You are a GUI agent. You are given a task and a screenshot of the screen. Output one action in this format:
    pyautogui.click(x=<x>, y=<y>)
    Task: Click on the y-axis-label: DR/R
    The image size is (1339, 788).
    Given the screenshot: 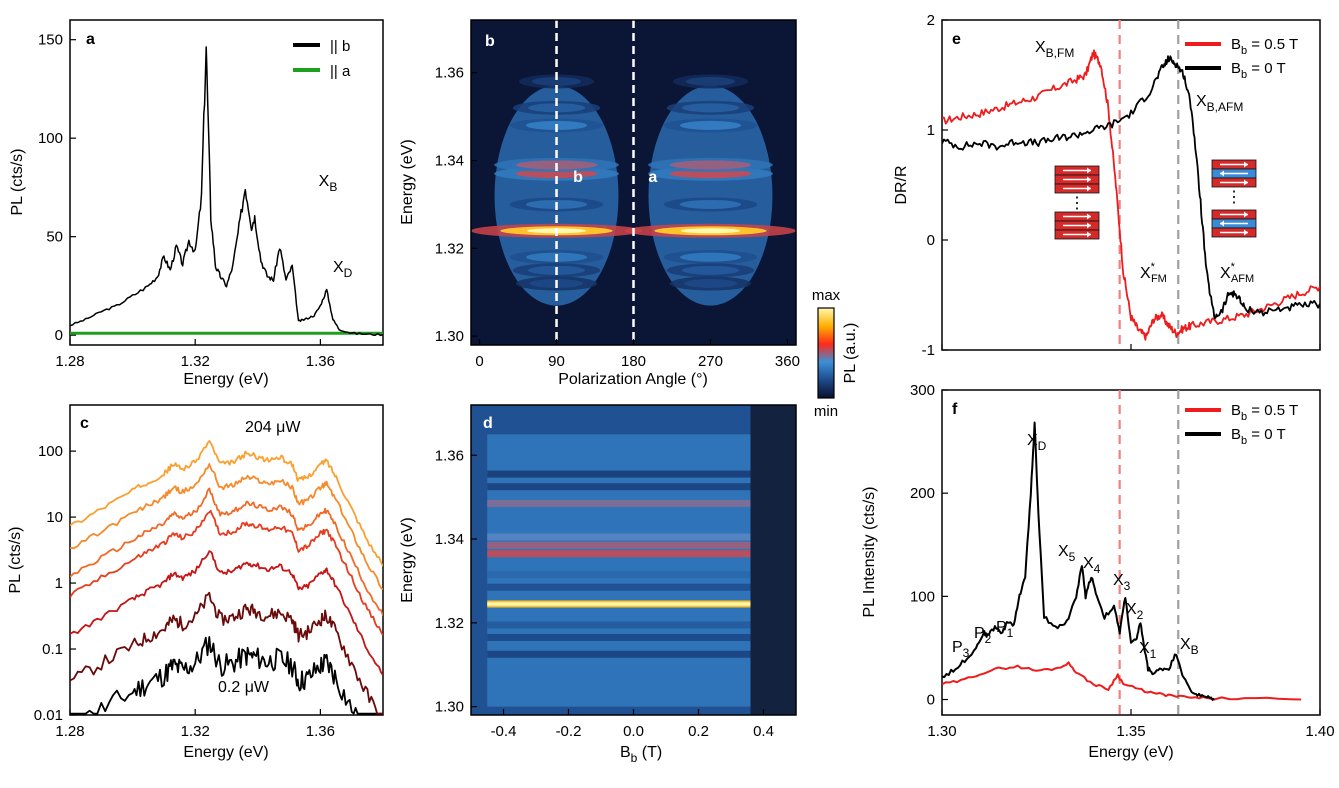 What is the action you would take?
    pyautogui.click(x=901, y=184)
    